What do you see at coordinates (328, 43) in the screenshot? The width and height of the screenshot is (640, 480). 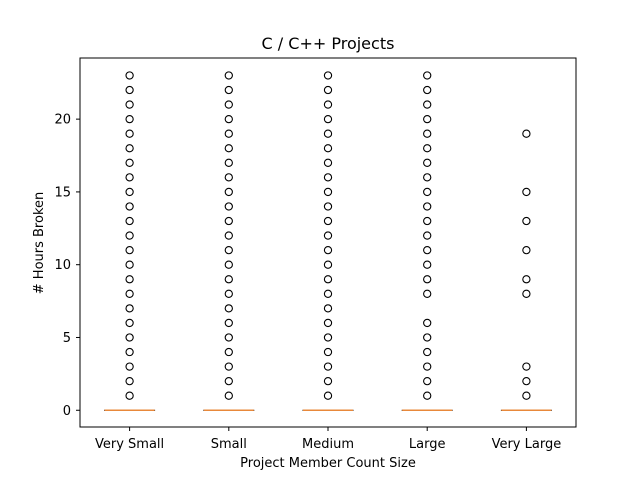 I see `chart-title: C / C++ Projects` at bounding box center [328, 43].